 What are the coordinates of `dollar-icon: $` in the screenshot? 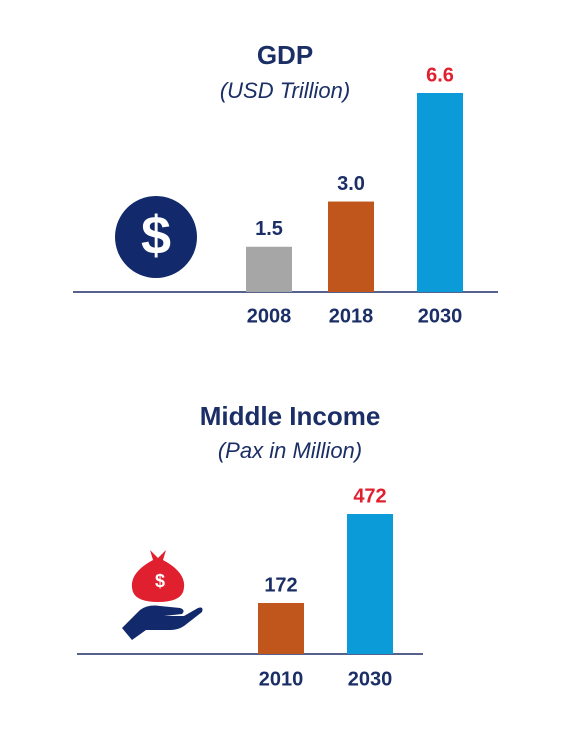 It's located at (156, 237).